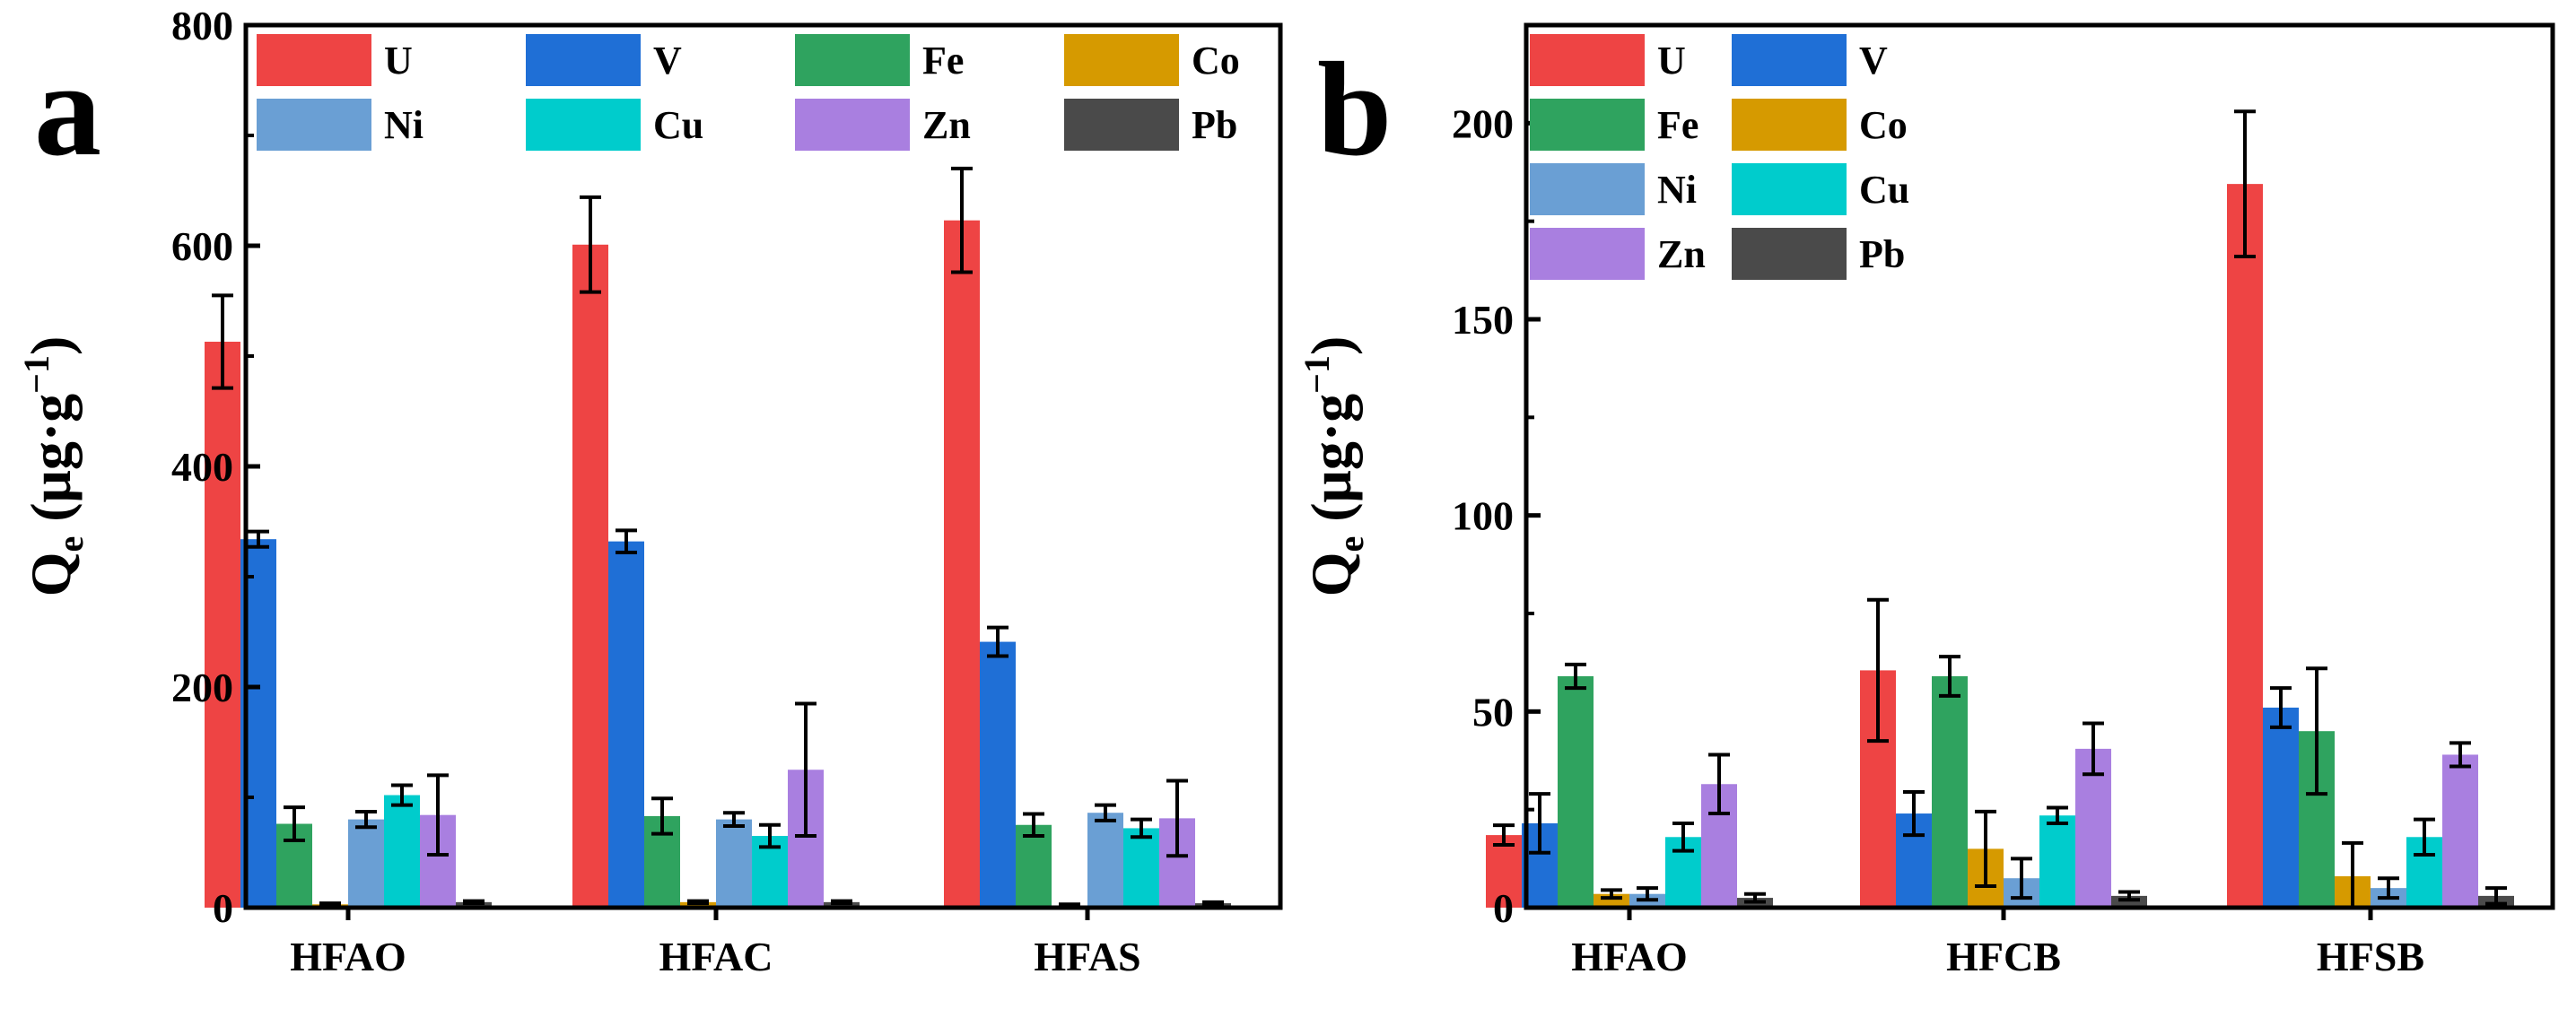  What do you see at coordinates (1884, 190) in the screenshot?
I see `legend-label: Cu` at bounding box center [1884, 190].